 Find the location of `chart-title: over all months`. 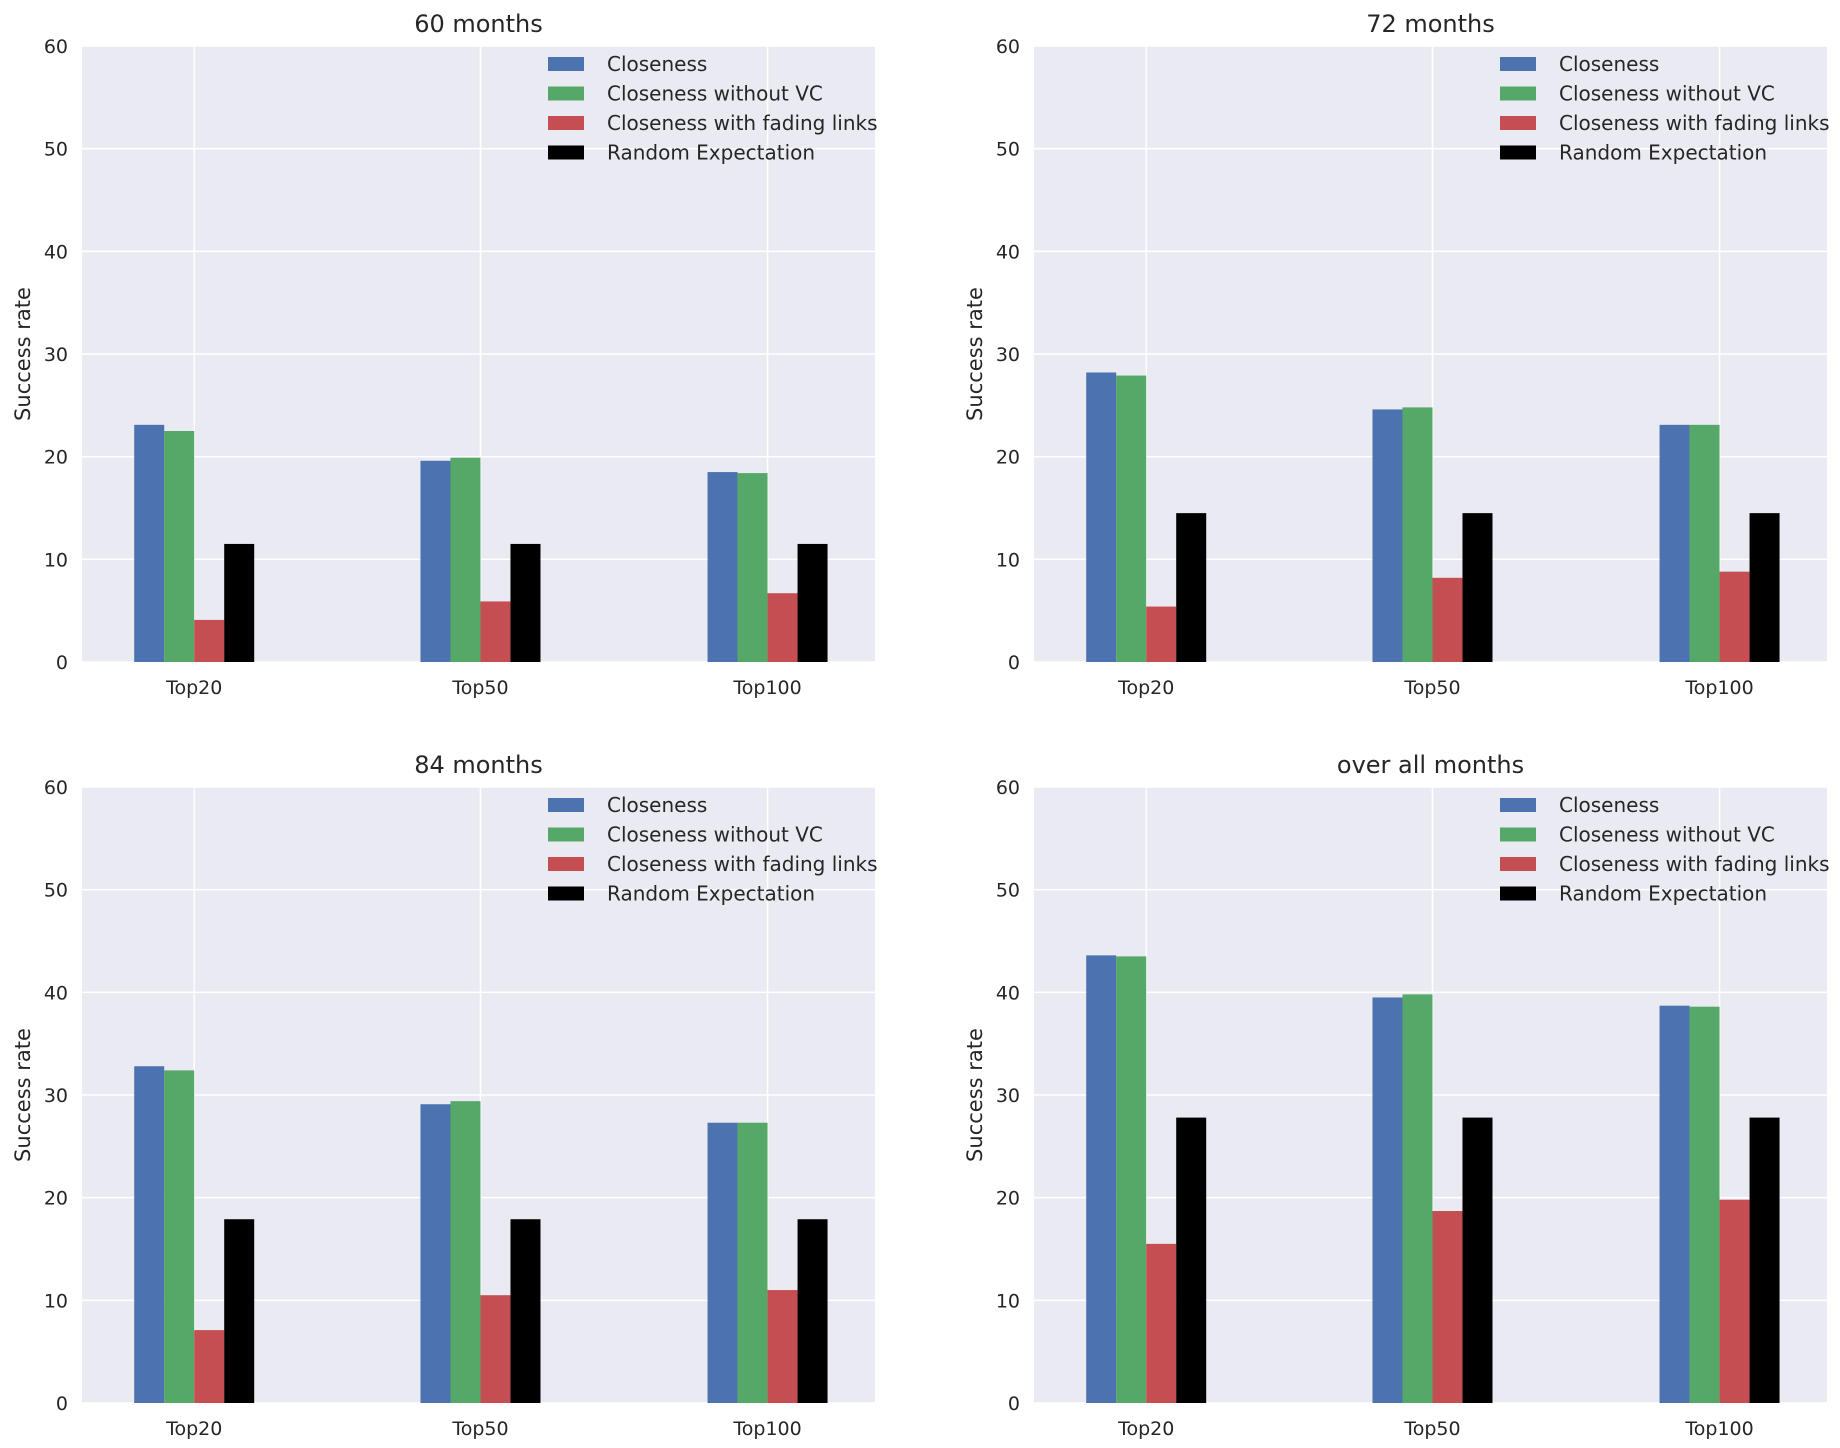

chart-title: over all months is located at coordinates (1430, 765).